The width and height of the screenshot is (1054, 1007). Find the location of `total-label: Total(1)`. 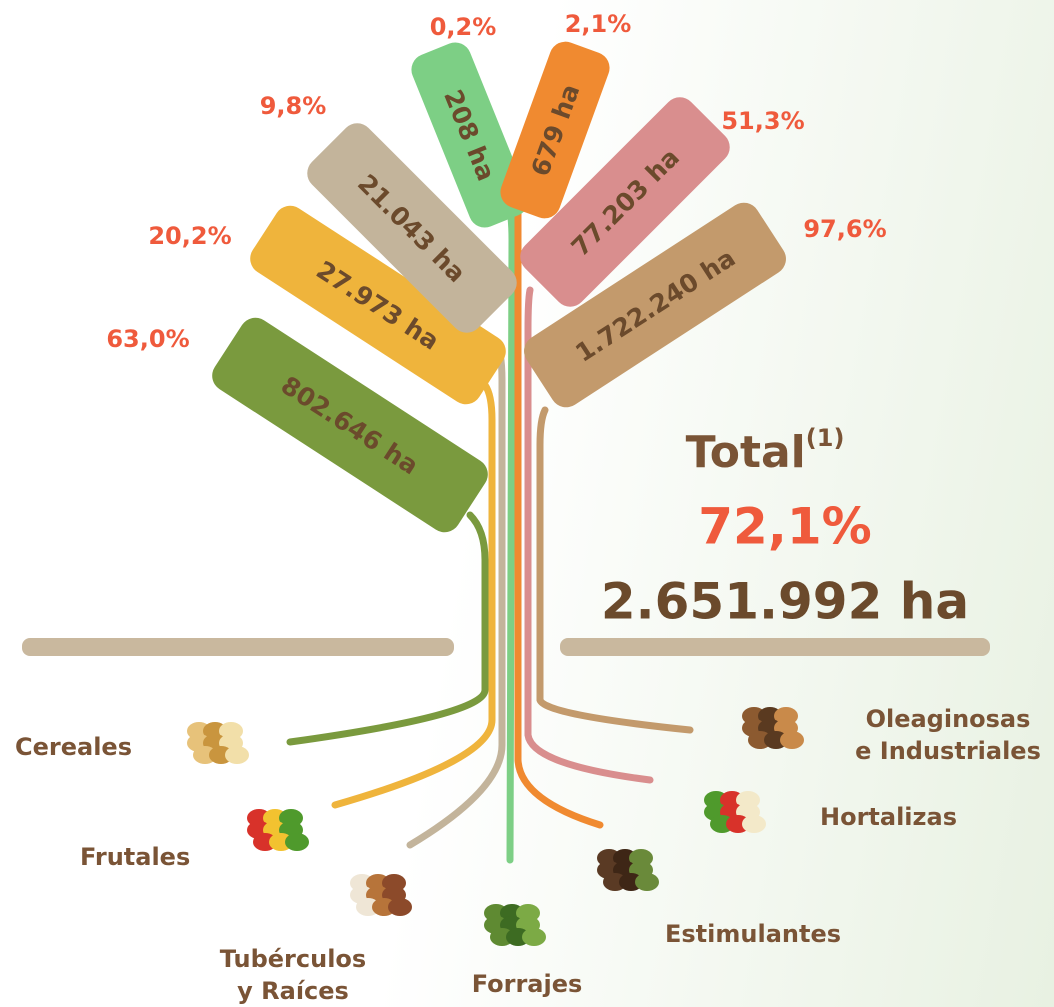

total-label: Total(1) is located at coordinates (765, 451).